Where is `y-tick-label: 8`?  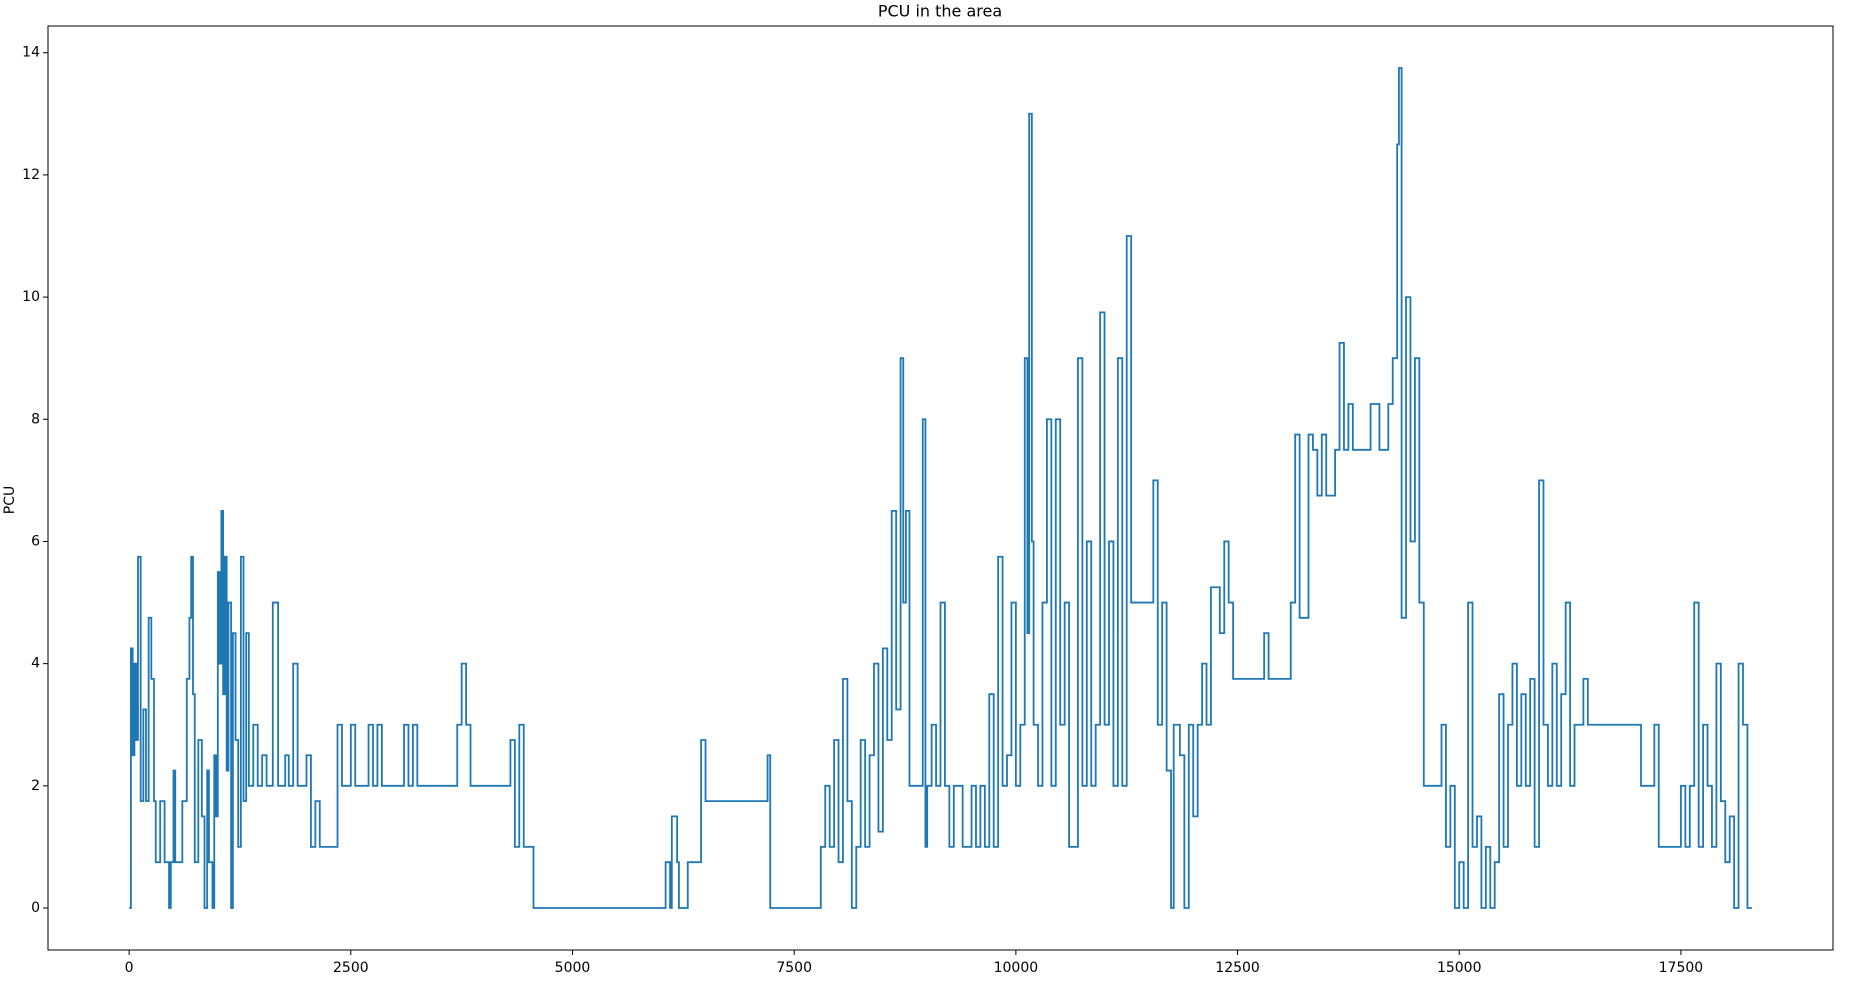 y-tick-label: 8 is located at coordinates (35, 419).